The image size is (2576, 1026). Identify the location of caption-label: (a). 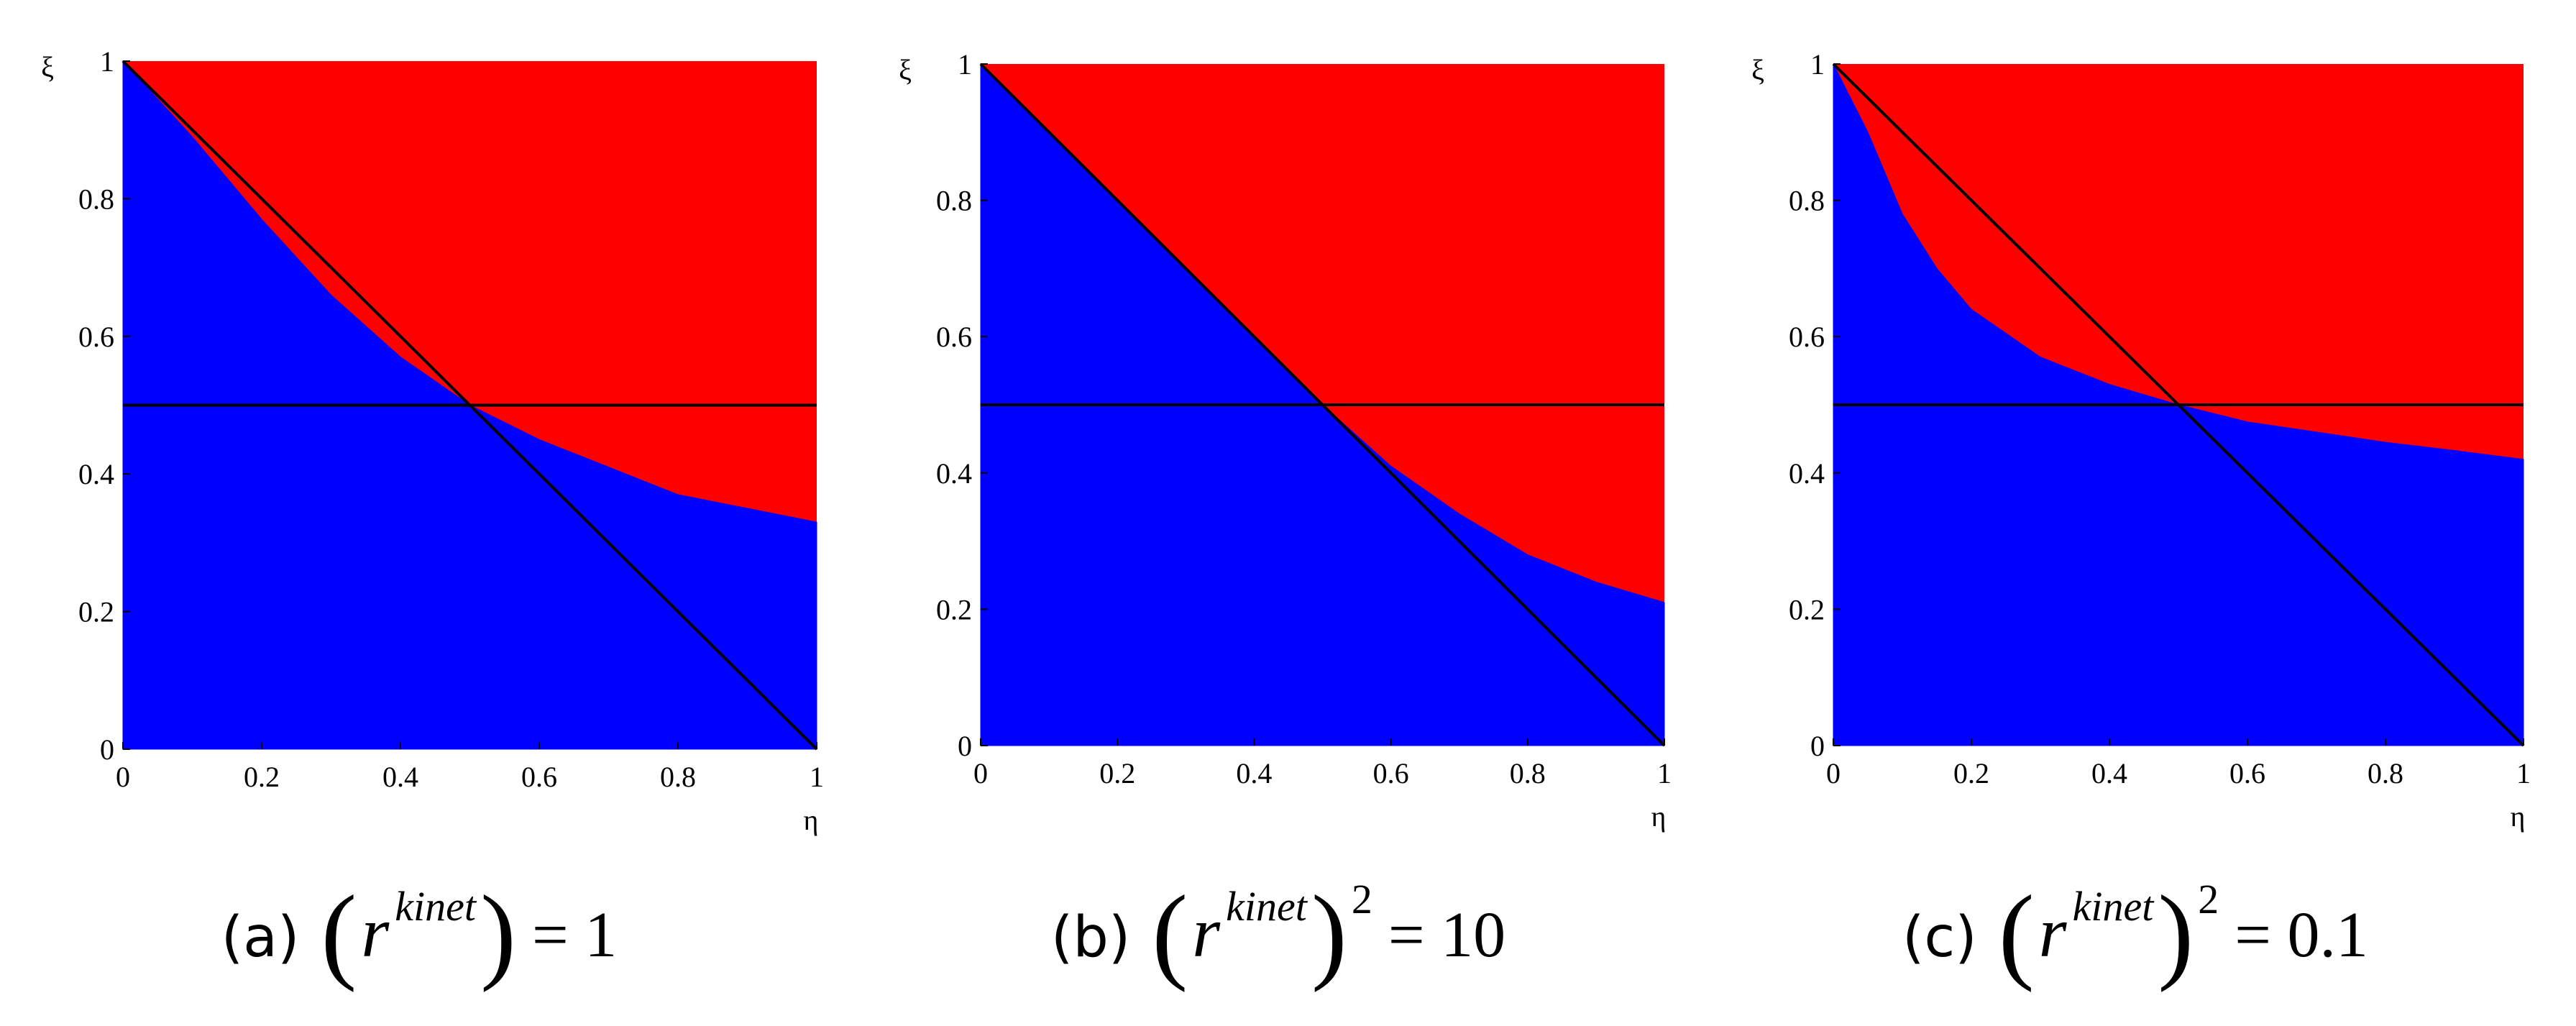
(260, 937).